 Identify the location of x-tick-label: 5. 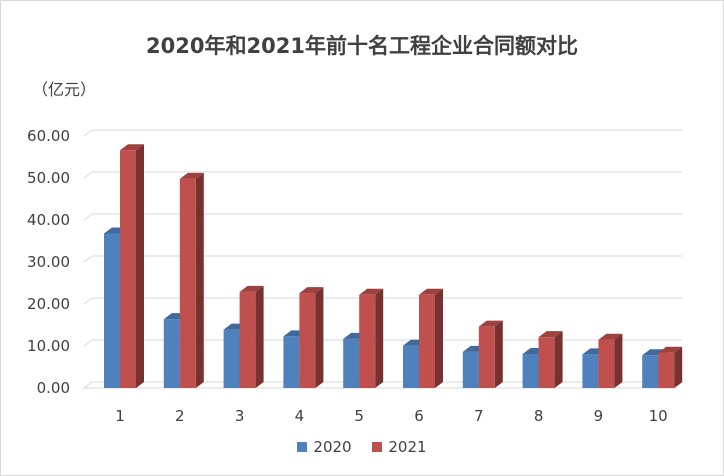
(359, 416).